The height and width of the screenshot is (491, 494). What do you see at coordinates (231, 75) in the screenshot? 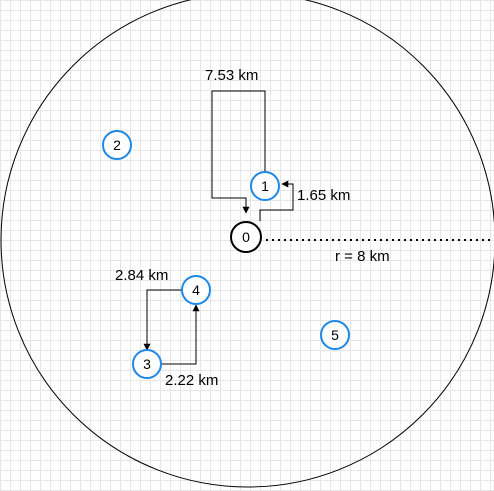
I see `edge-label-1-to-0: 7.53 km` at bounding box center [231, 75].